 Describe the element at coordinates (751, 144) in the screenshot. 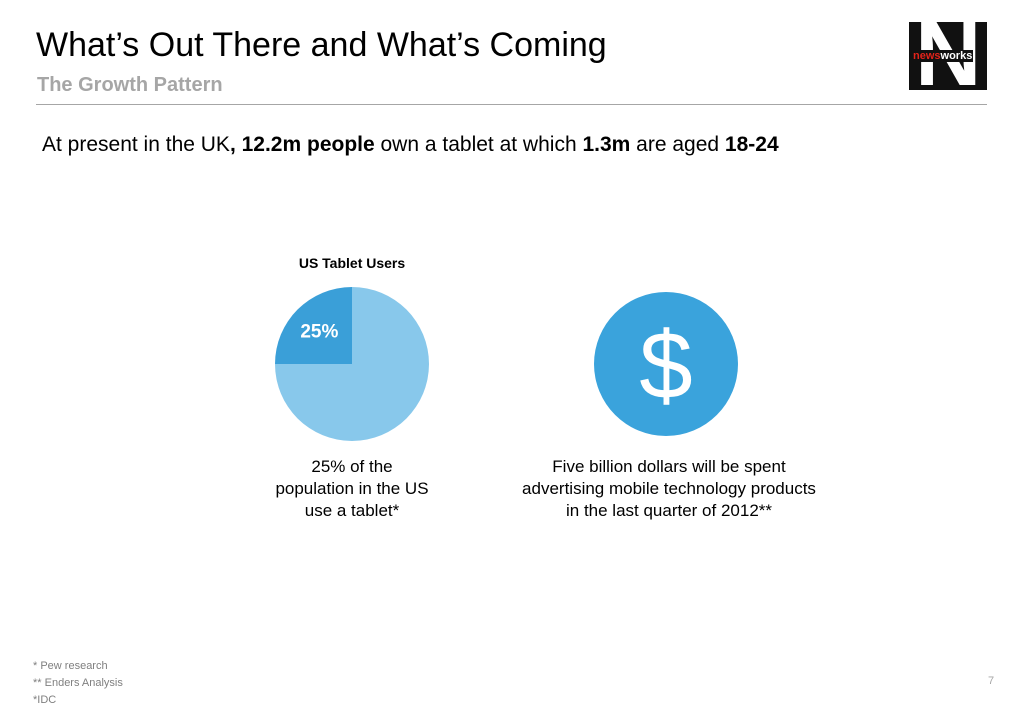

I see `headline-segment: 18-24` at that location.